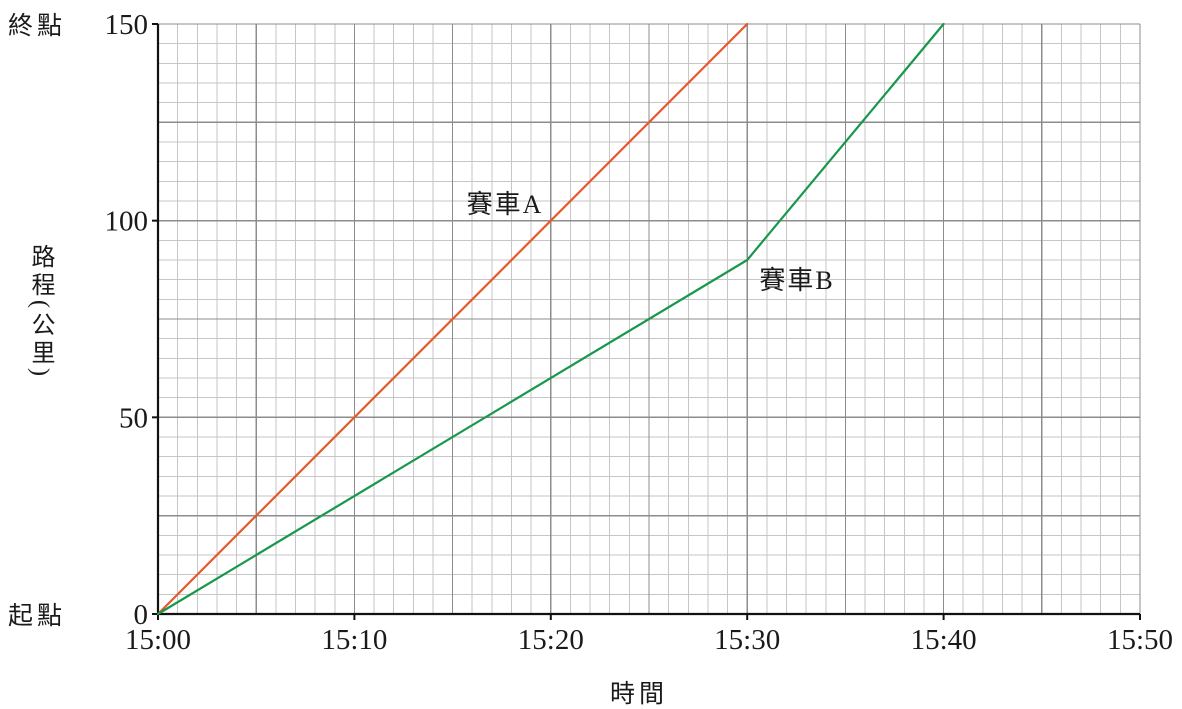 The width and height of the screenshot is (1182, 709). I want to click on y-tick-label: 150, so click(127, 25).